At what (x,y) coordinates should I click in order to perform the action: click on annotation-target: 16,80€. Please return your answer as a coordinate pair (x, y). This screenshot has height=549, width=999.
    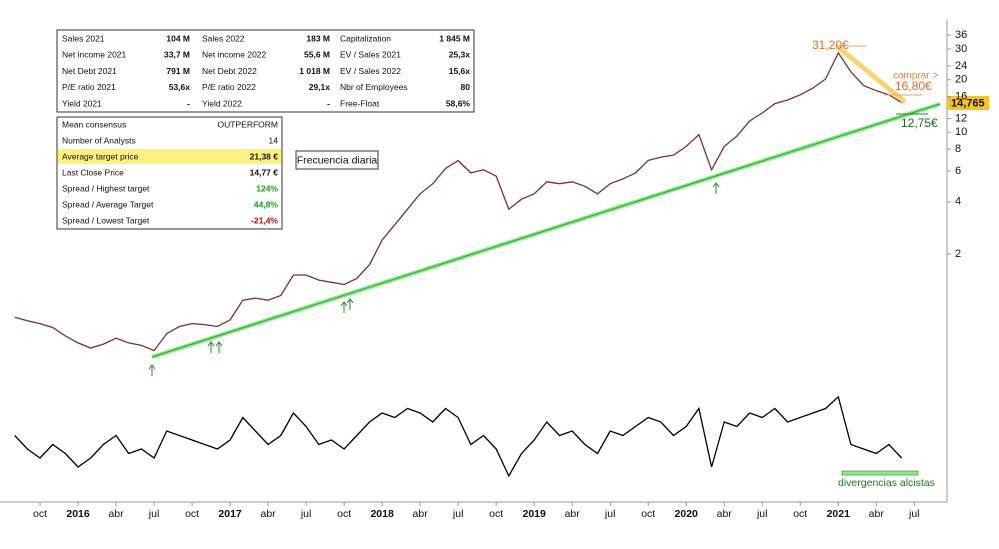
    Looking at the image, I should click on (913, 86).